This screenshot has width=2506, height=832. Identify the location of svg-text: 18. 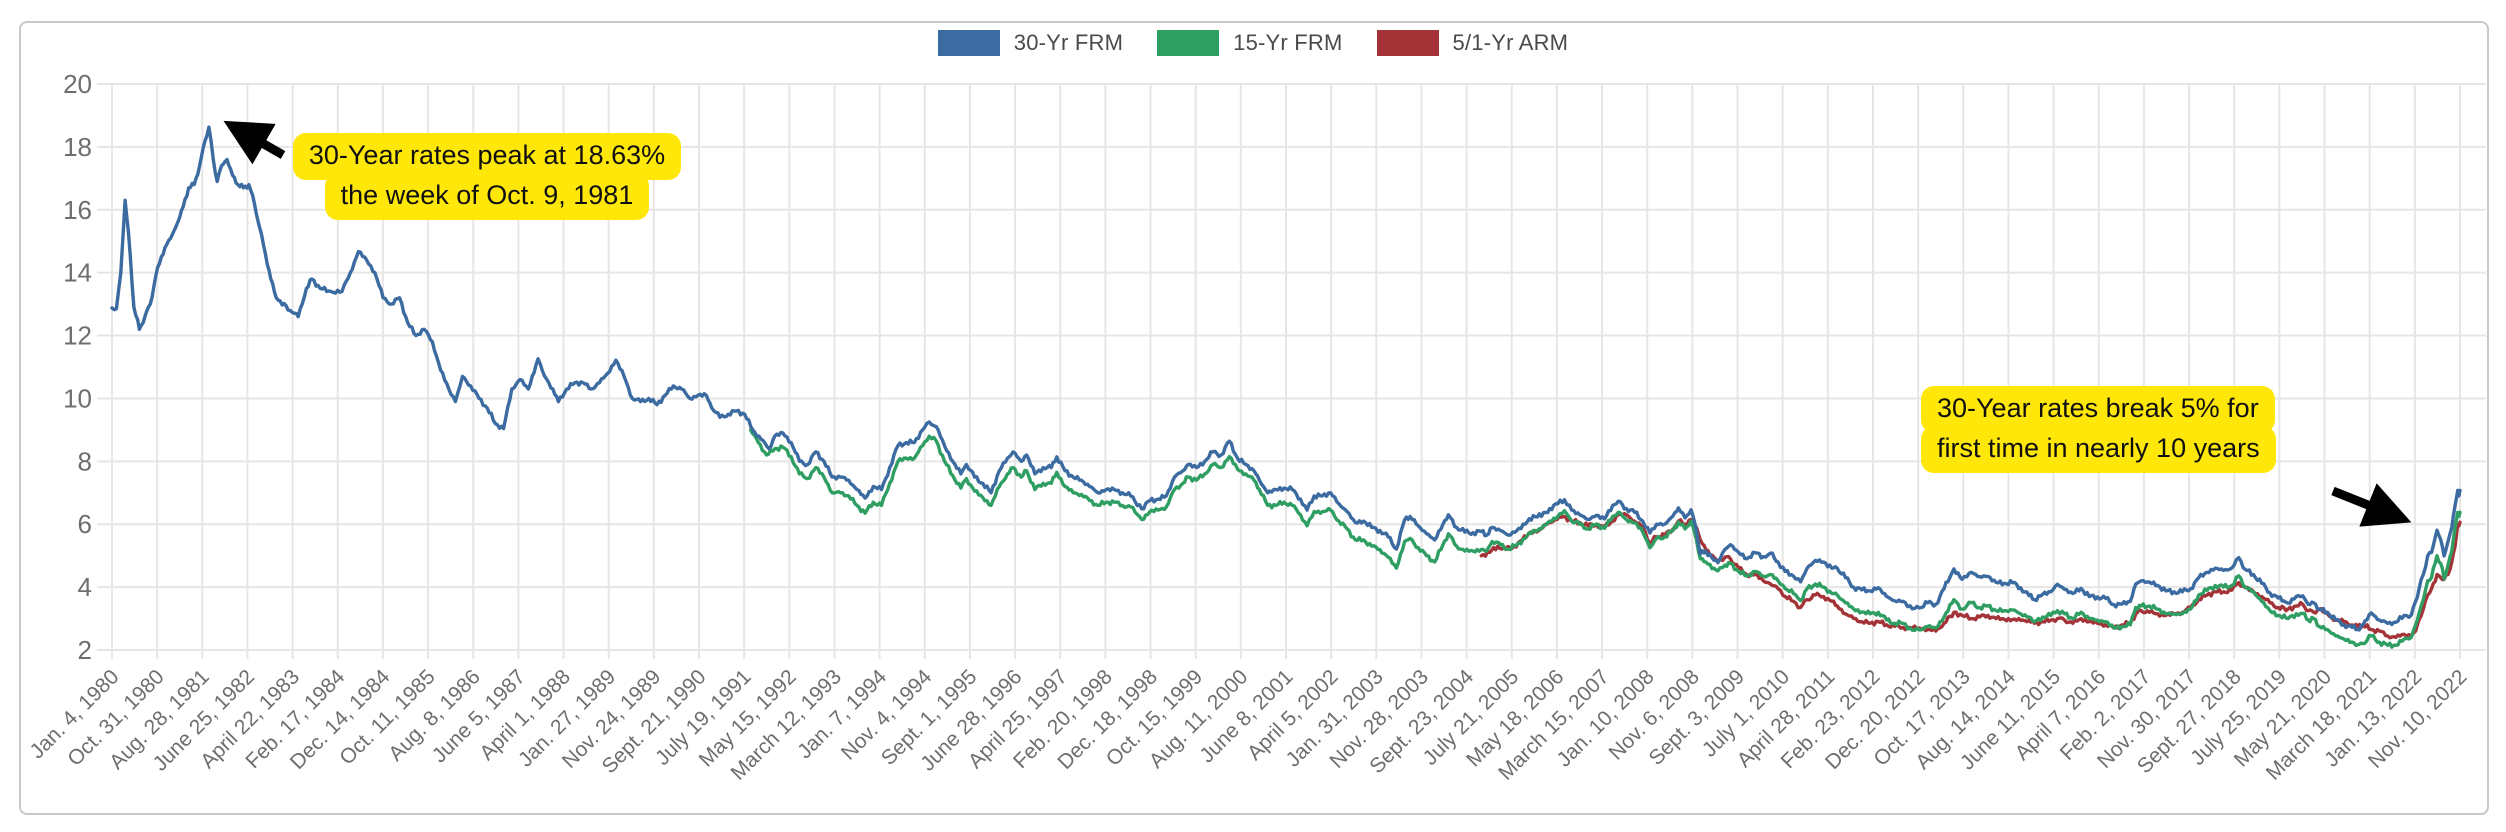
(77, 147).